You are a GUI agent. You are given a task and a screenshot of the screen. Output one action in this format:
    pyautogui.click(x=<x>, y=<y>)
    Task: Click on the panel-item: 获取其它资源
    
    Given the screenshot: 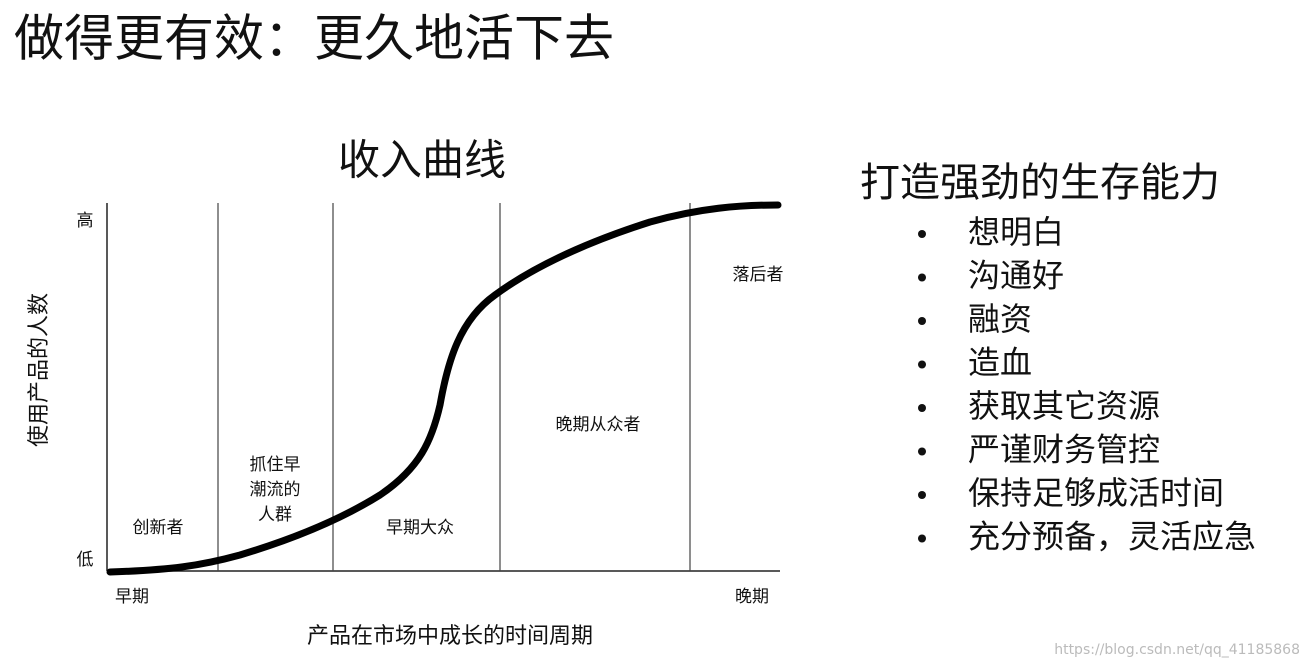 What is the action you would take?
    pyautogui.click(x=1064, y=406)
    